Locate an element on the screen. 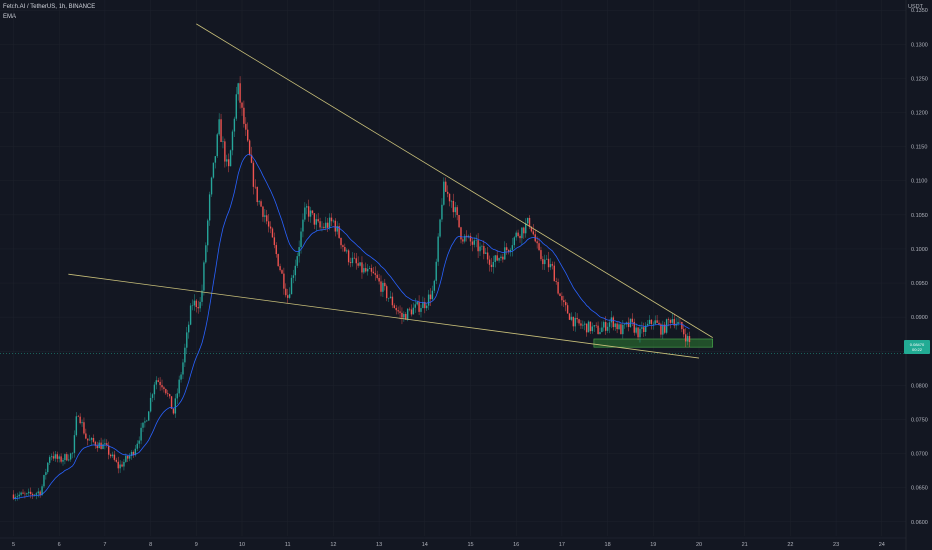 This screenshot has height=550, width=932. time-tick-label: 13 is located at coordinates (379, 545).